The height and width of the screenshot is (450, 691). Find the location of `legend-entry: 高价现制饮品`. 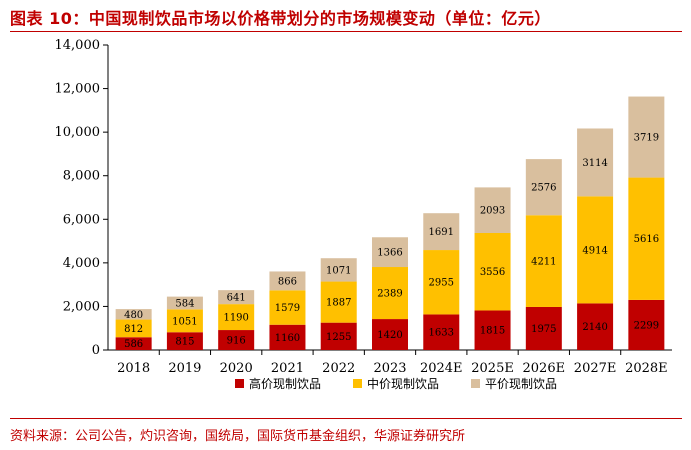

legend-entry: 高价现制饮品 is located at coordinates (285, 383).